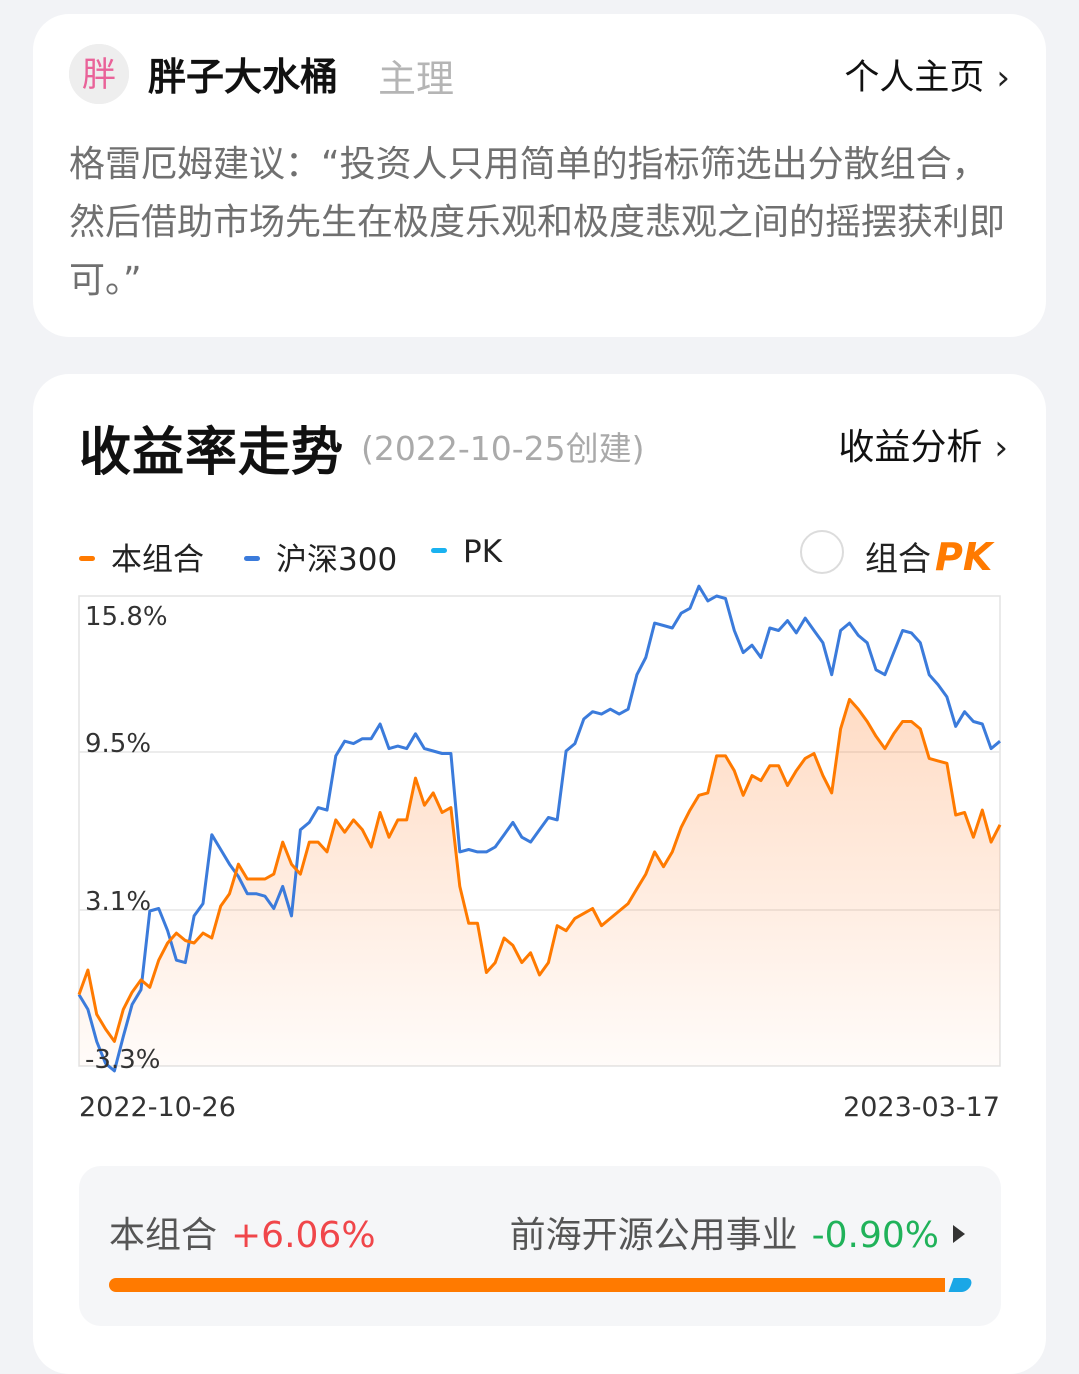  I want to click on pk-toggle-label: 组合 PK, so click(928, 556).